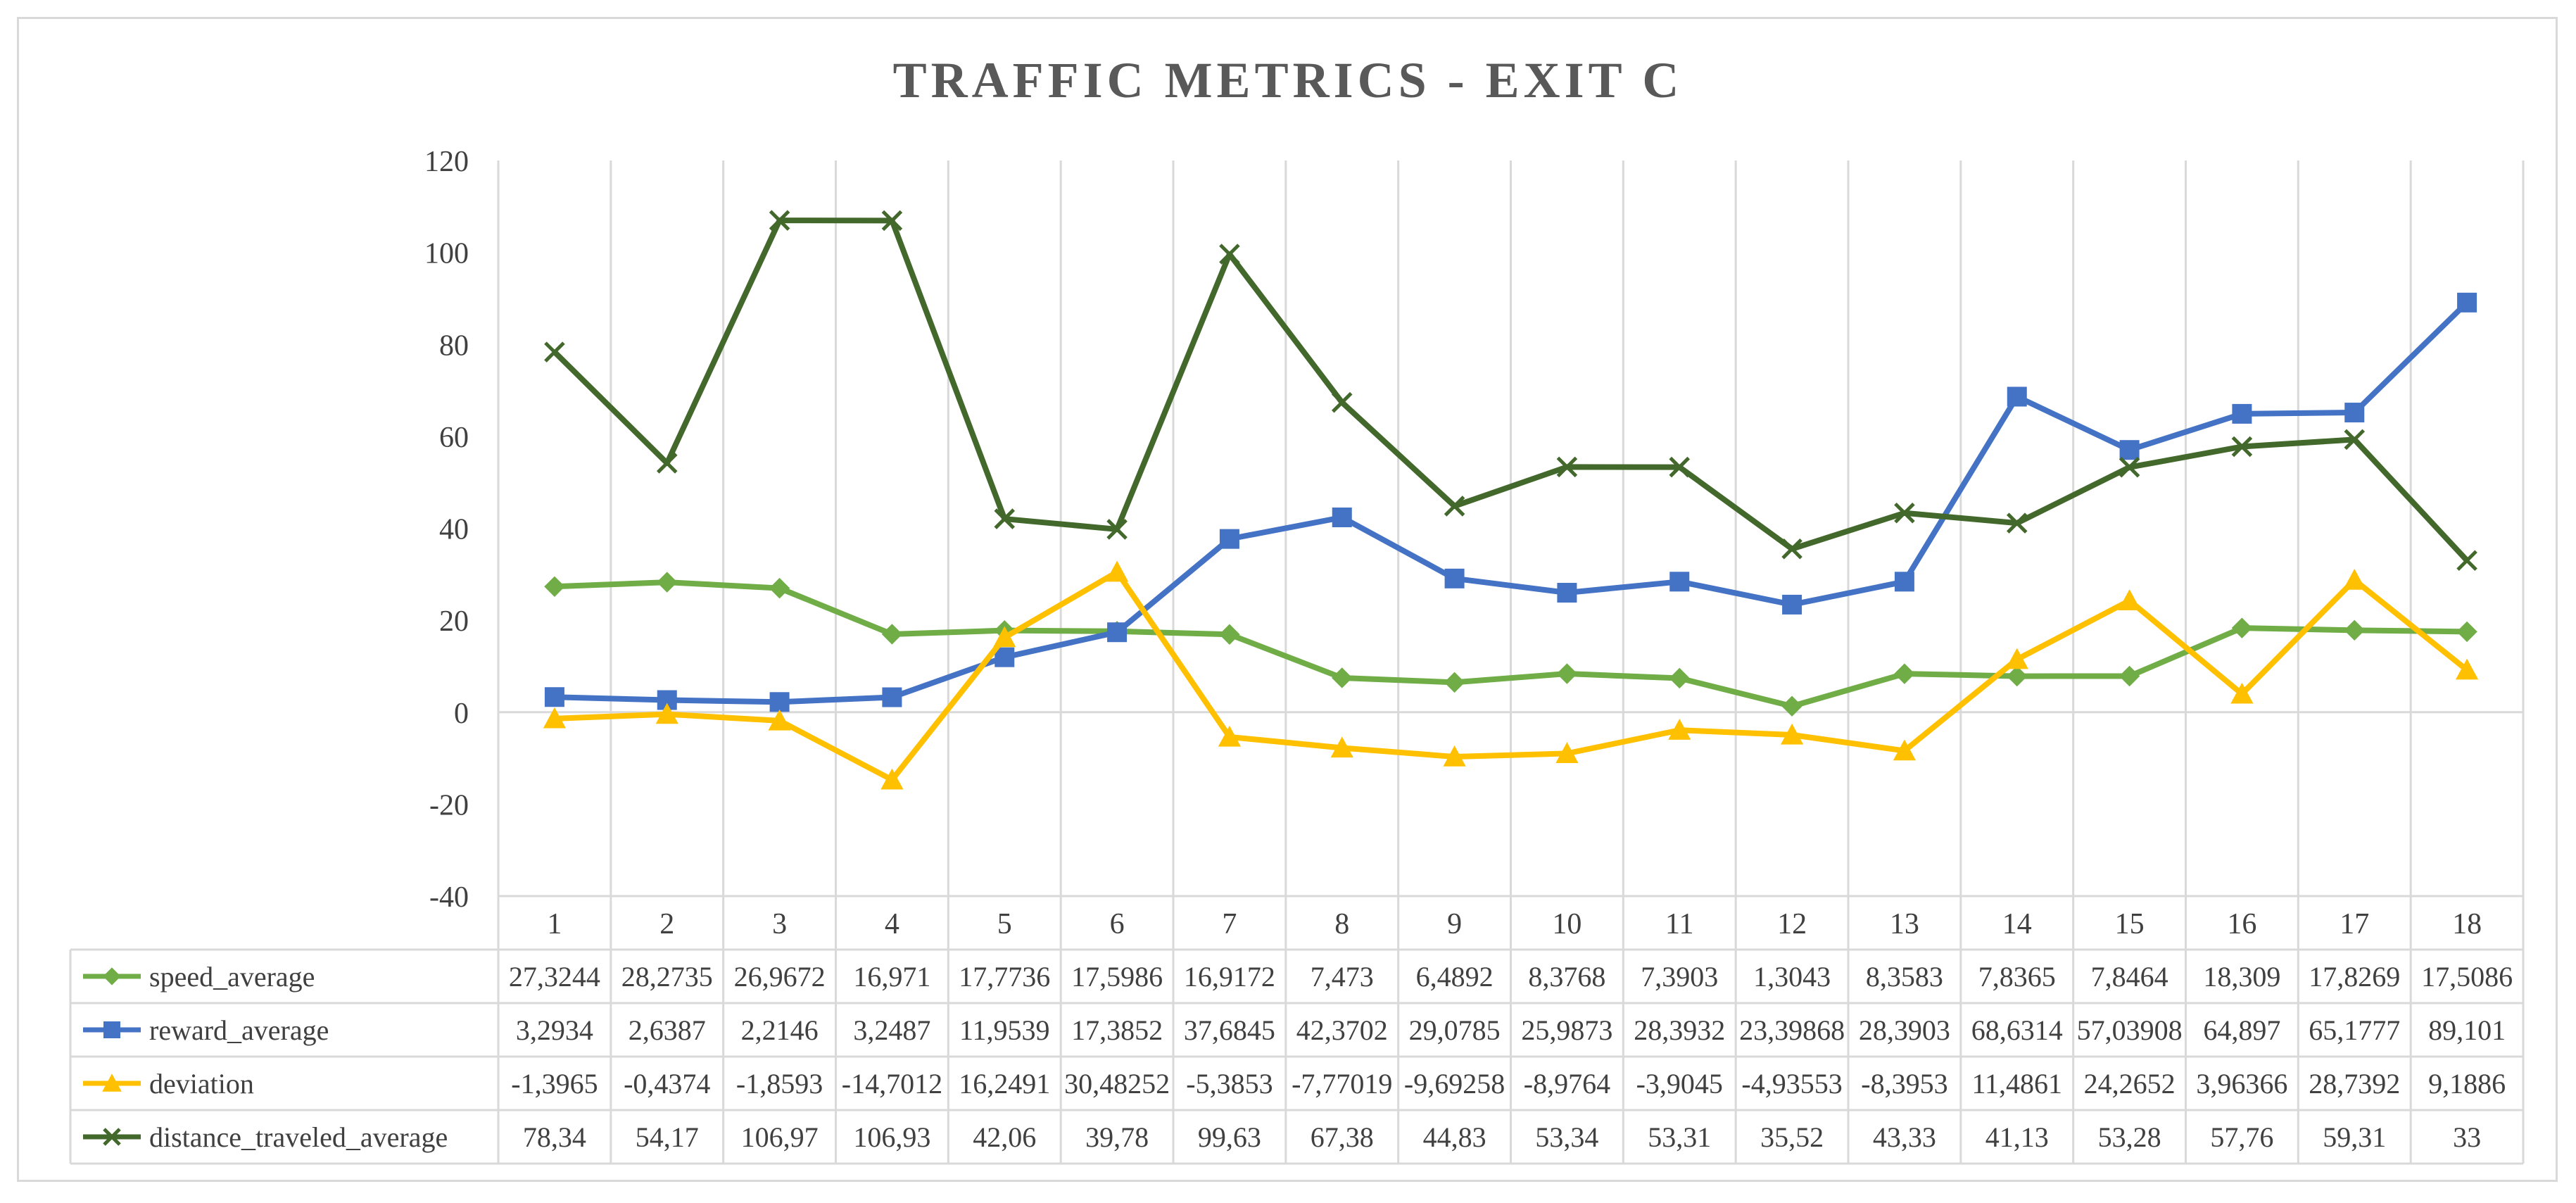 The width and height of the screenshot is (2576, 1203). I want to click on data-table-cell: 17,3852, so click(1117, 1030).